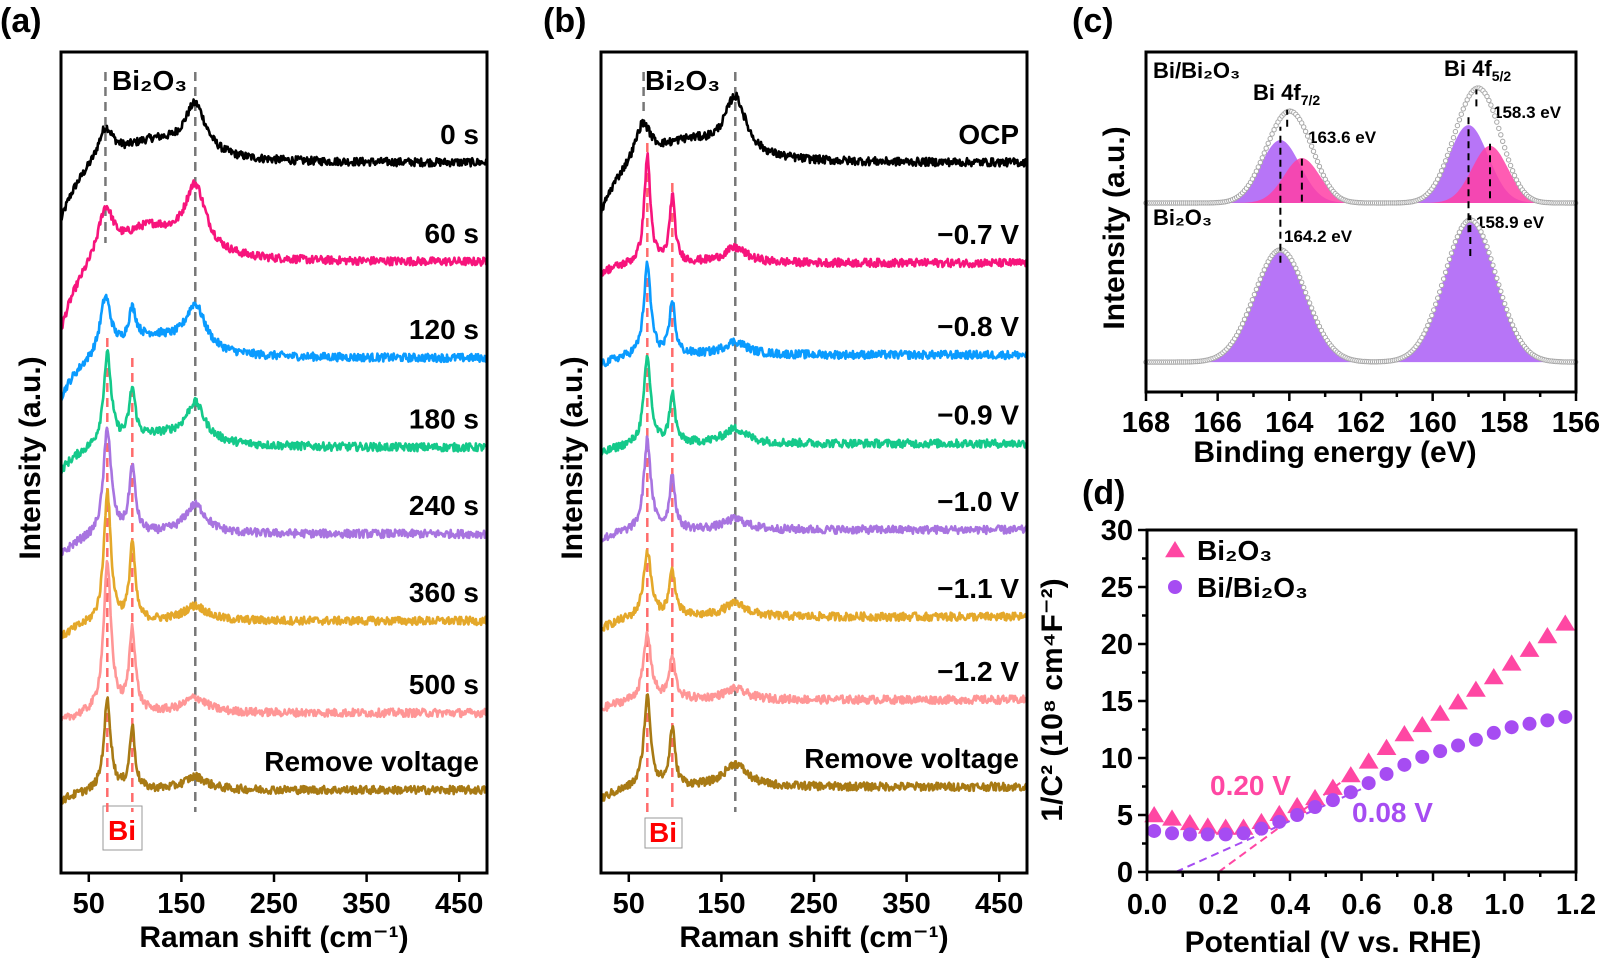 The image size is (1600, 962). I want to click on spectrum-label: 240 s, so click(444, 505).